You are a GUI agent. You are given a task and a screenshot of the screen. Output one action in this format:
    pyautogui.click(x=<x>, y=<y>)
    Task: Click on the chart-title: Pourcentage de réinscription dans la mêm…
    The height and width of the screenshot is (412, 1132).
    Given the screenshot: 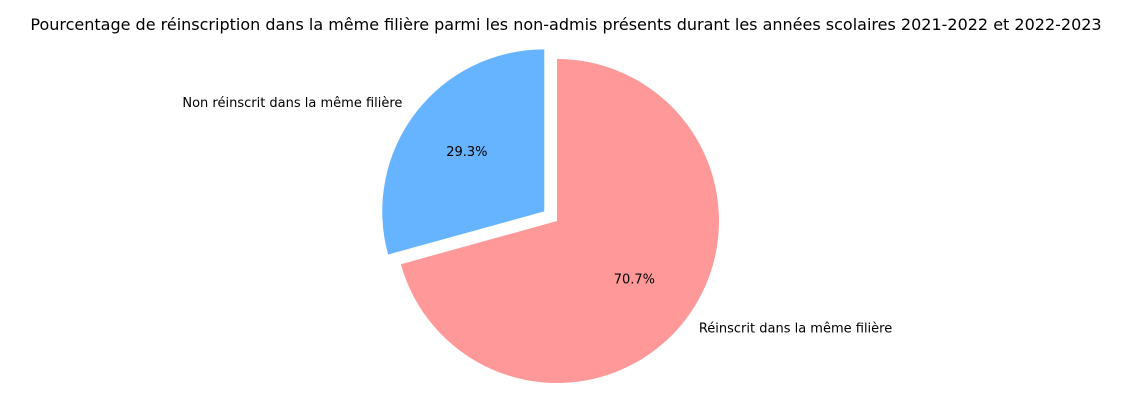 What is the action you would take?
    pyautogui.click(x=565, y=24)
    